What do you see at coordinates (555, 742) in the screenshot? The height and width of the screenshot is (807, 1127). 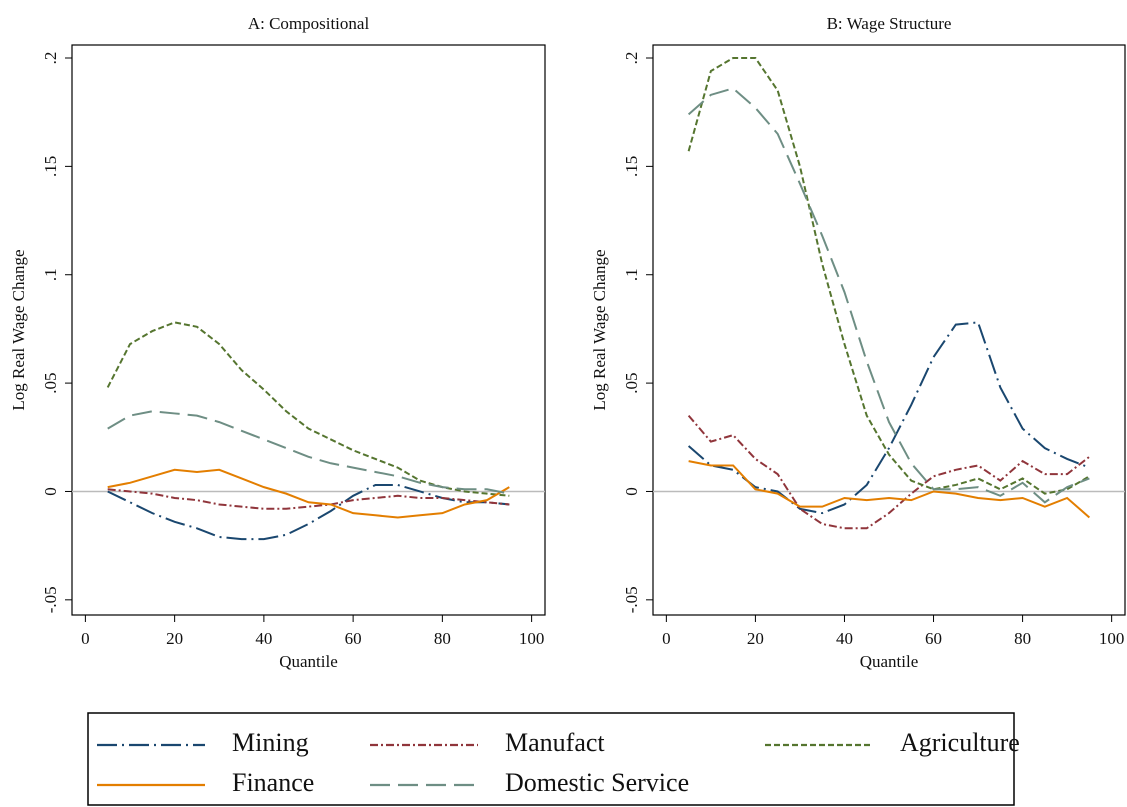 I see `legend-label: Manufact` at bounding box center [555, 742].